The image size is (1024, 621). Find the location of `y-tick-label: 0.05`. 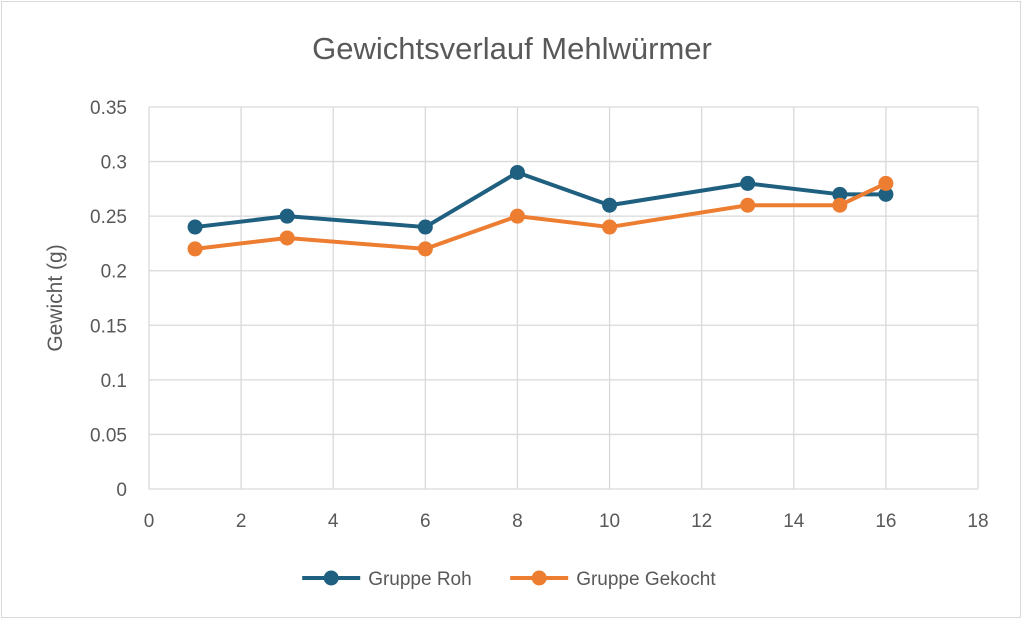

y-tick-label: 0.05 is located at coordinates (108, 435).